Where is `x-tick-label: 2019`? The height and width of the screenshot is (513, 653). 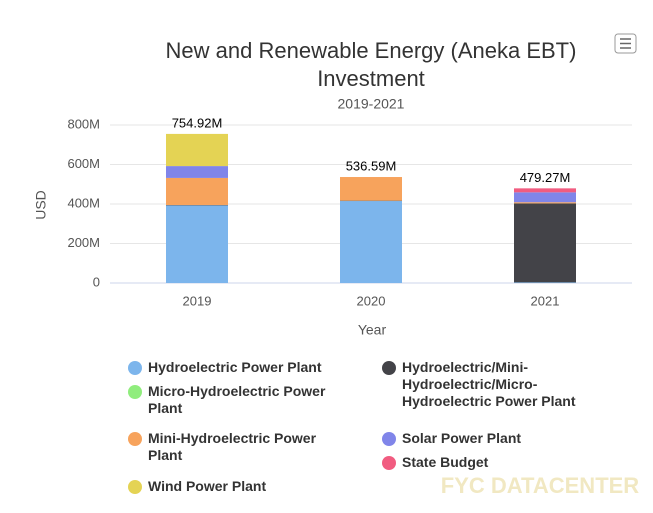
x-tick-label: 2019 is located at coordinates (197, 300).